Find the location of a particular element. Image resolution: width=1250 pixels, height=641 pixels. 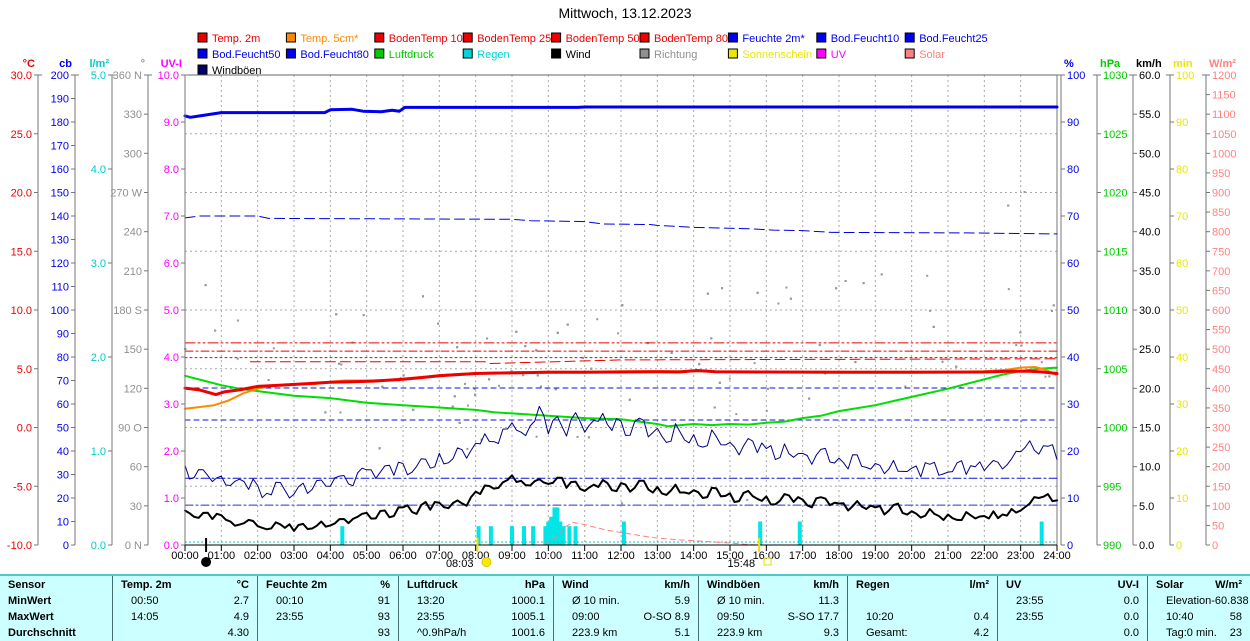

x-axis-label: 05:00 is located at coordinates (367, 556).